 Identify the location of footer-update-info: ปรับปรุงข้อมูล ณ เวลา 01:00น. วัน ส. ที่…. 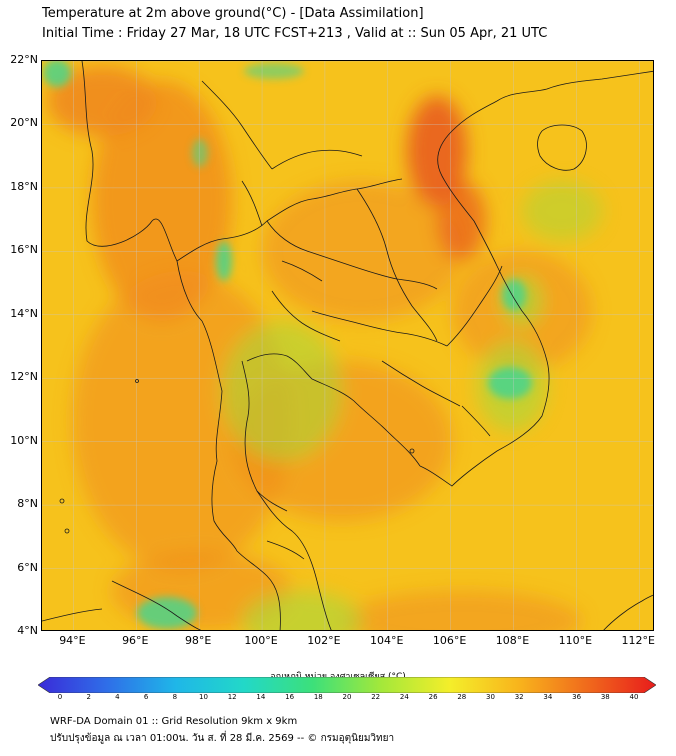
(222, 738).